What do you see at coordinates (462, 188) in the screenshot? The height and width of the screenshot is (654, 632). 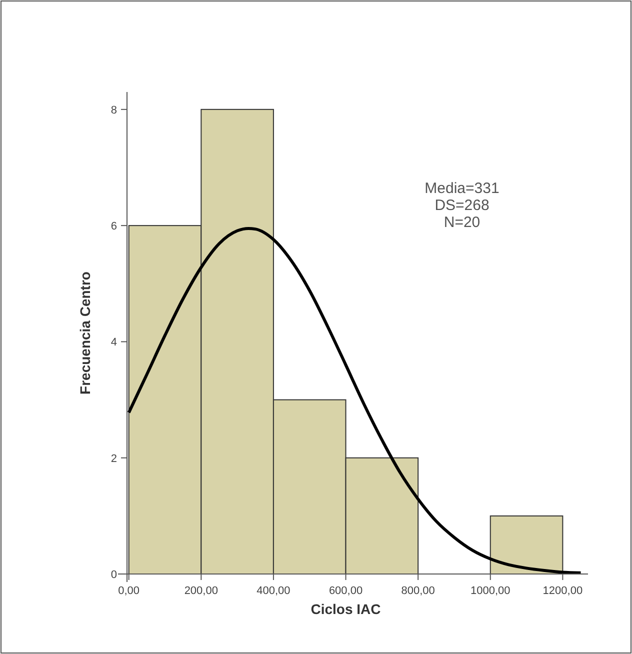 I see `annotation: Media=331` at bounding box center [462, 188].